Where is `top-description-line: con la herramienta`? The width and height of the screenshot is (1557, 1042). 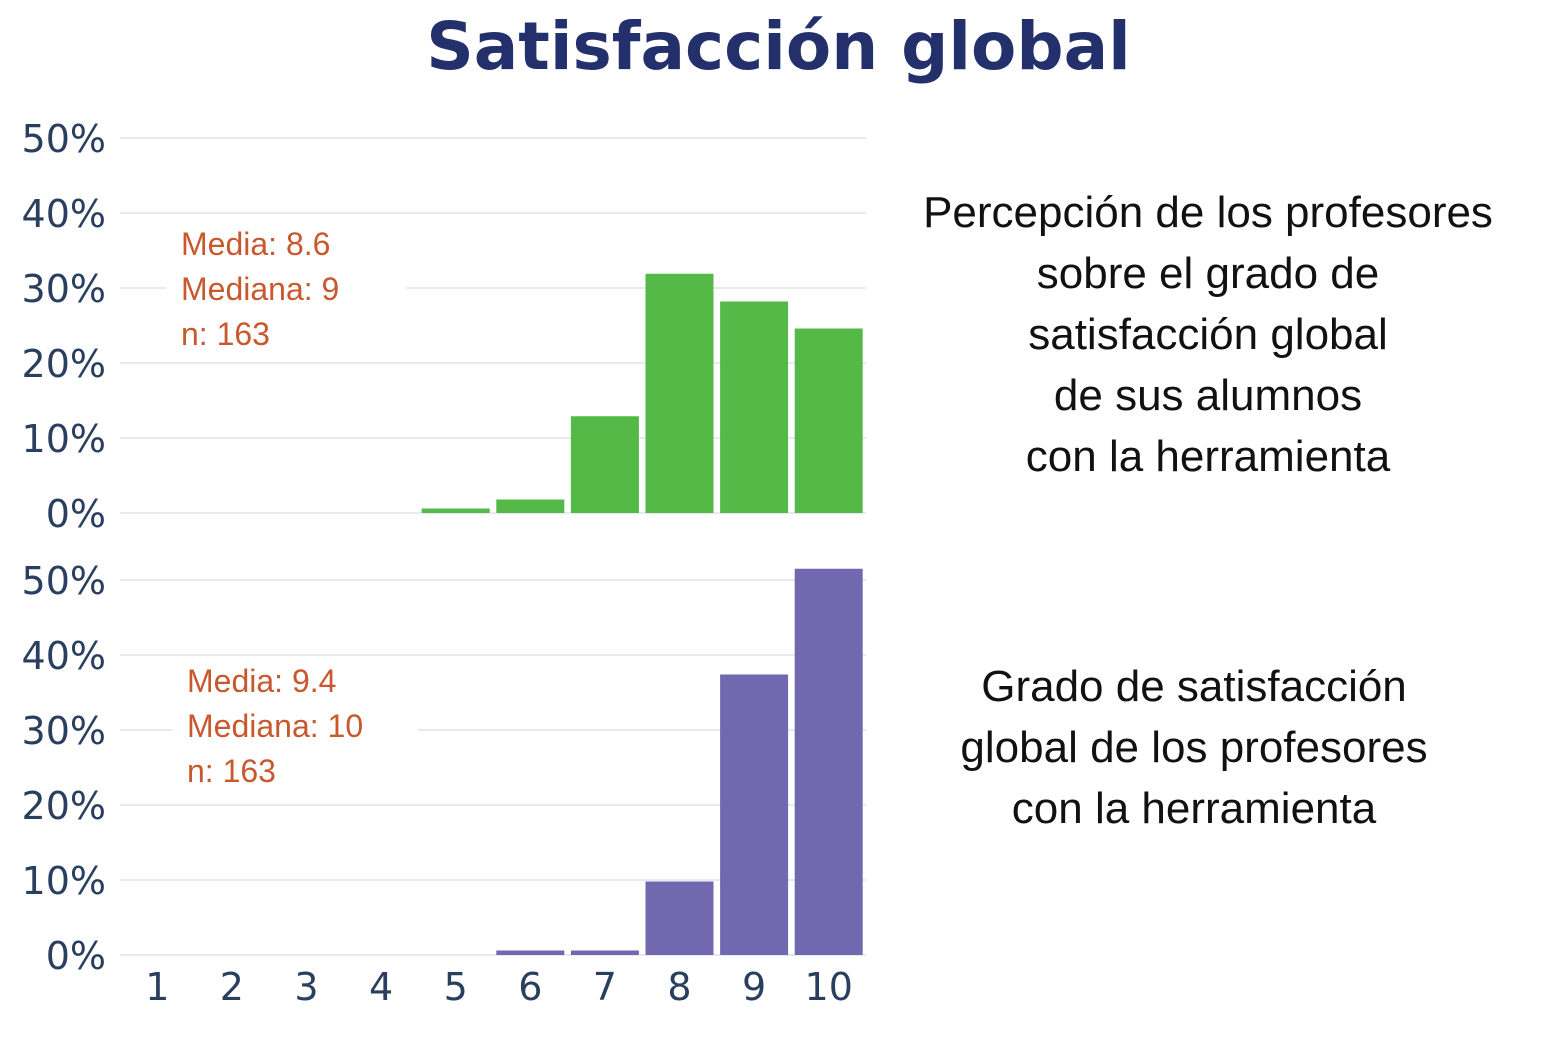 top-description-line: con la herramienta is located at coordinates (1208, 456).